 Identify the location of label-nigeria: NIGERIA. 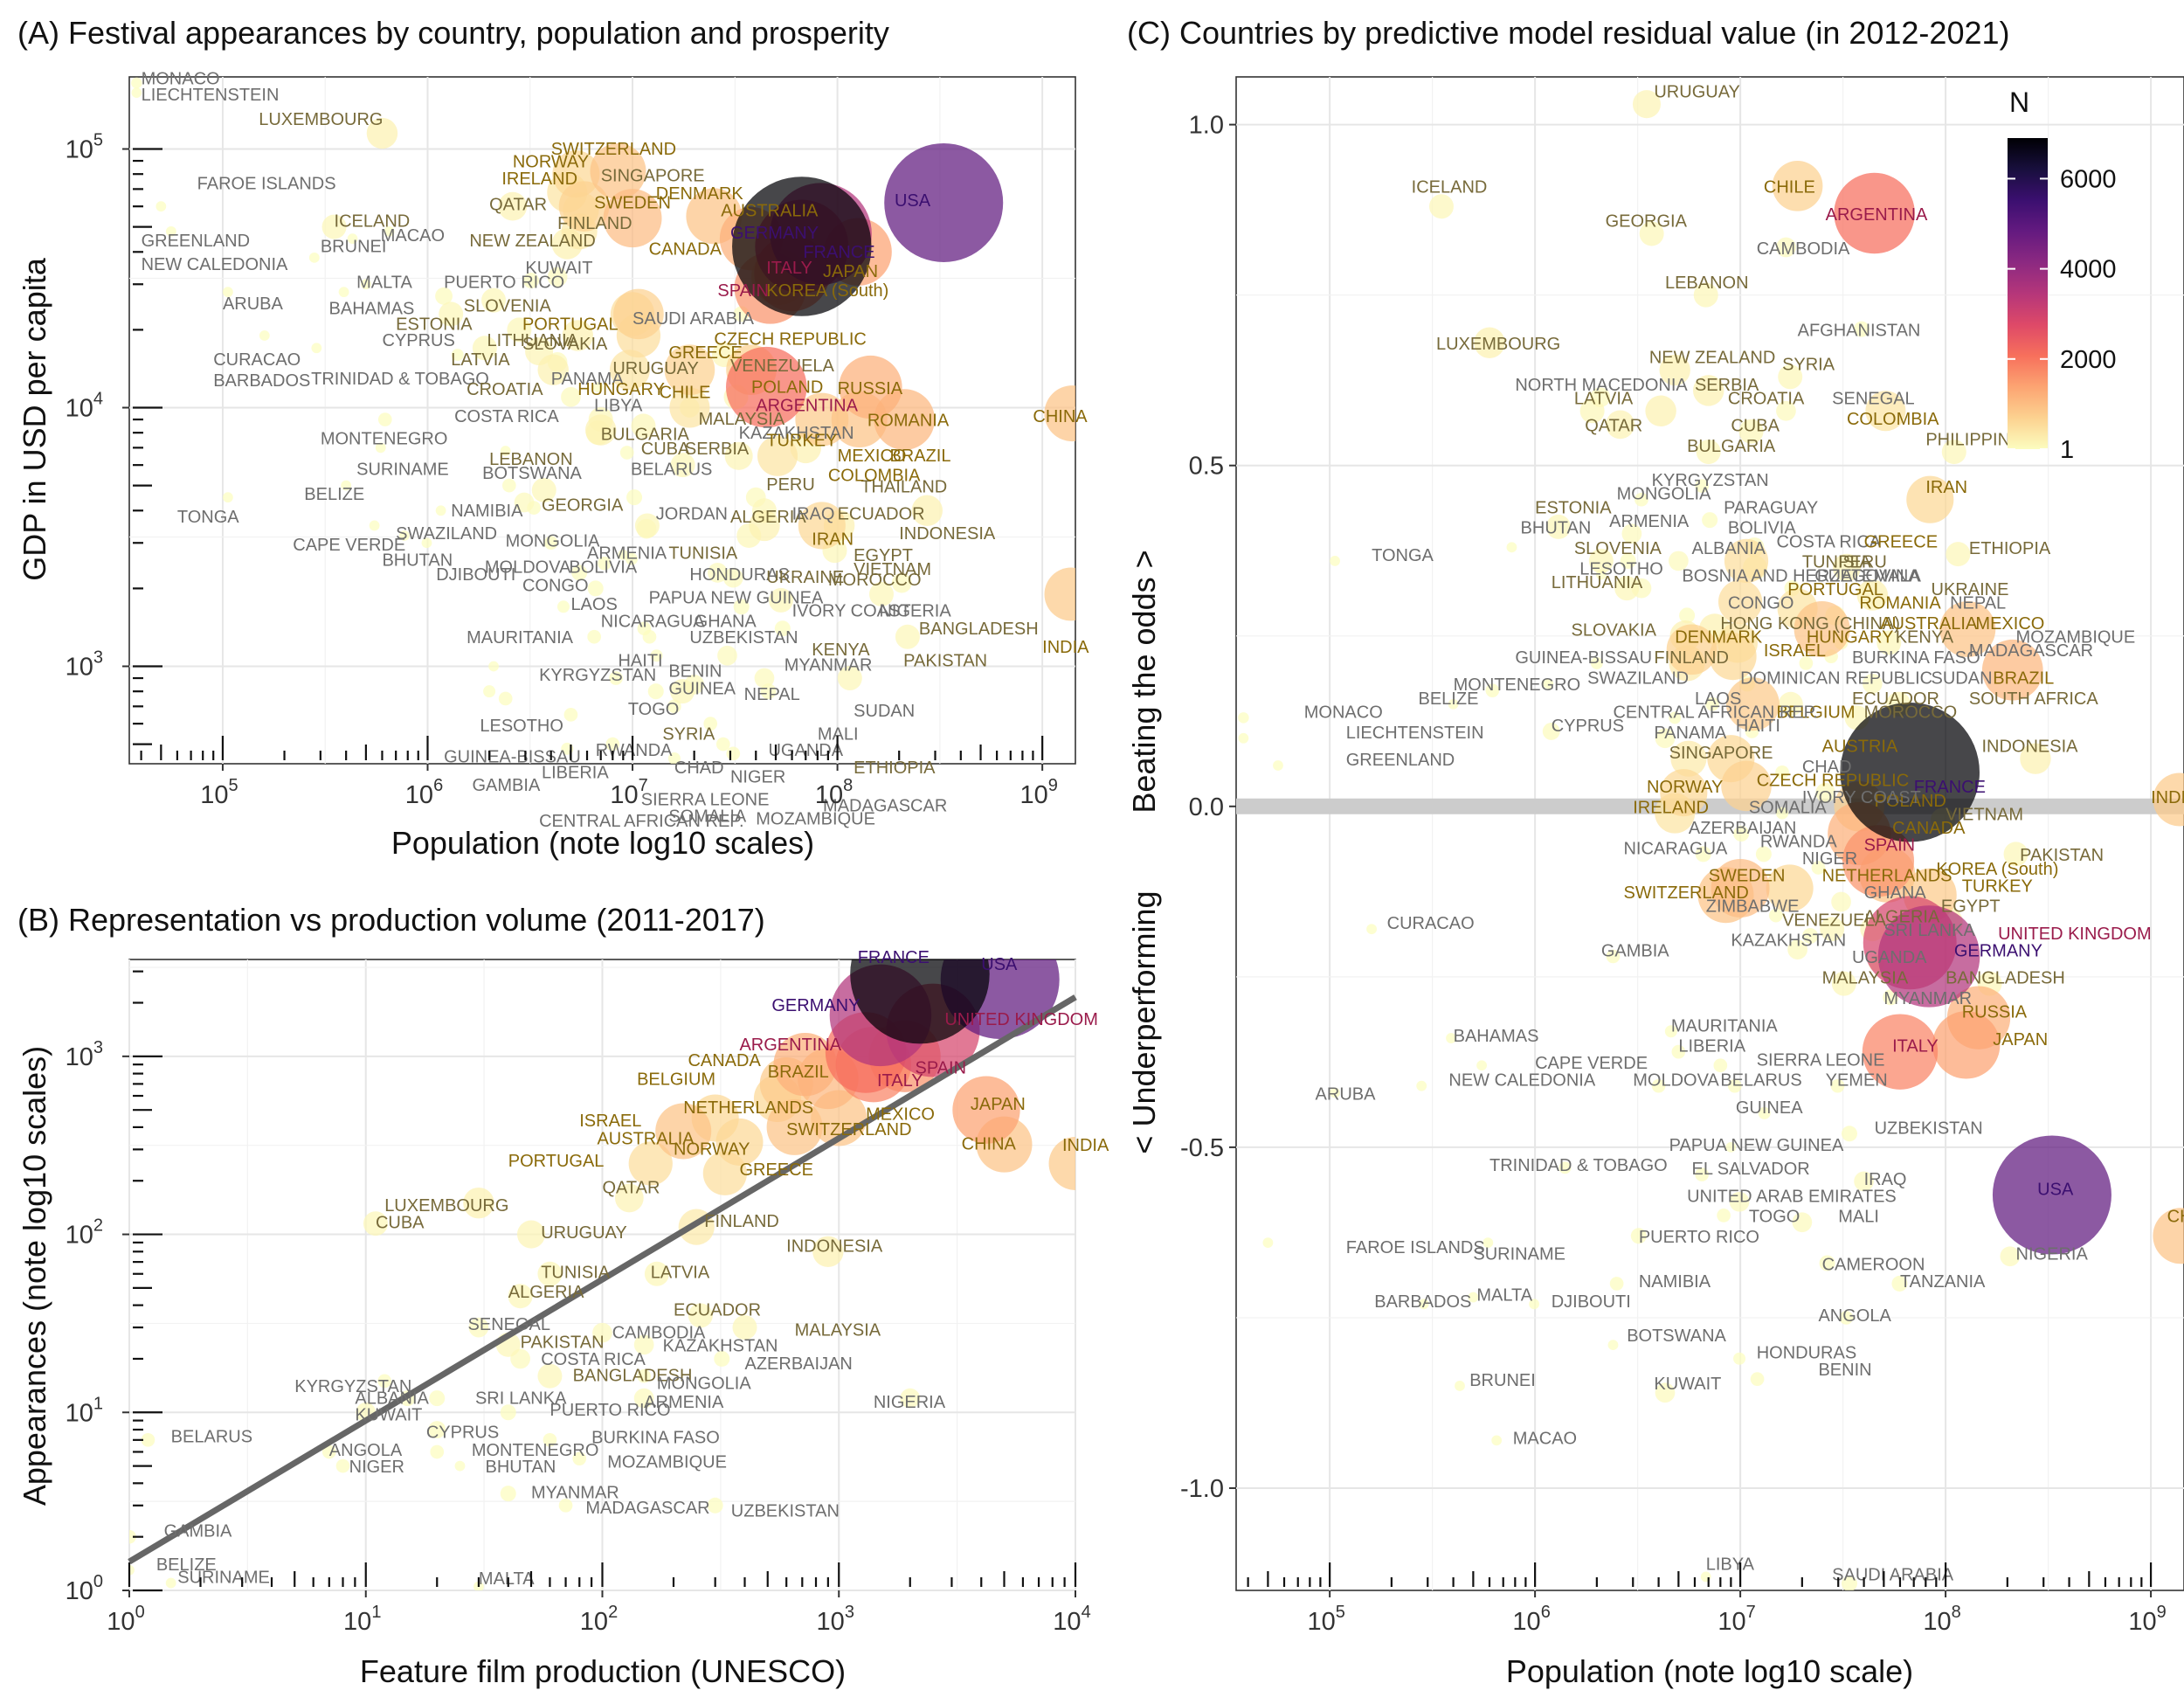
(915, 610).